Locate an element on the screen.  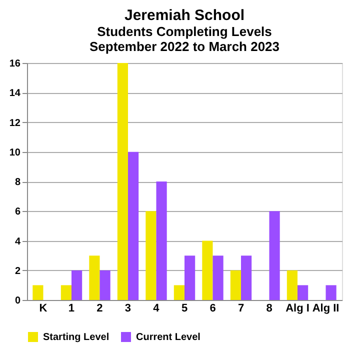
x-tick-label: 2 is located at coordinates (99, 308).